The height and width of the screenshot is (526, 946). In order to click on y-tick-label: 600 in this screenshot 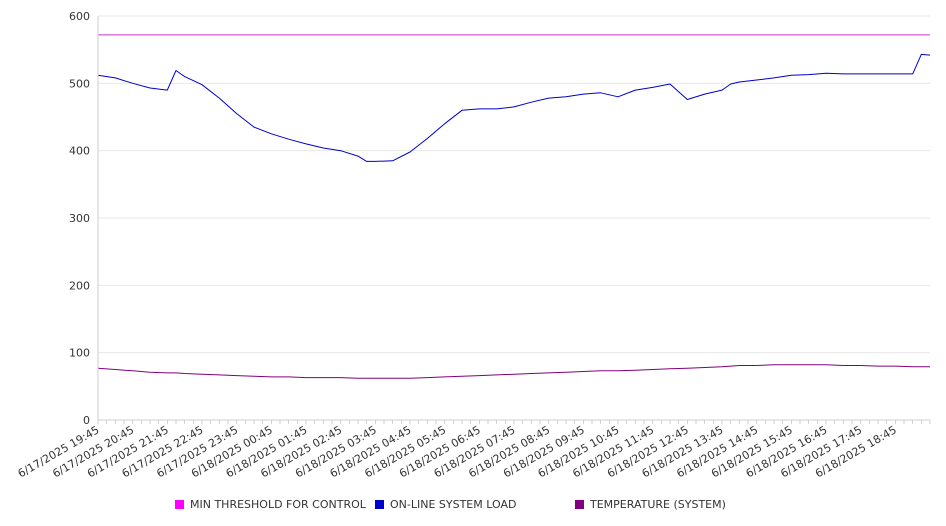, I will do `click(79, 16)`.